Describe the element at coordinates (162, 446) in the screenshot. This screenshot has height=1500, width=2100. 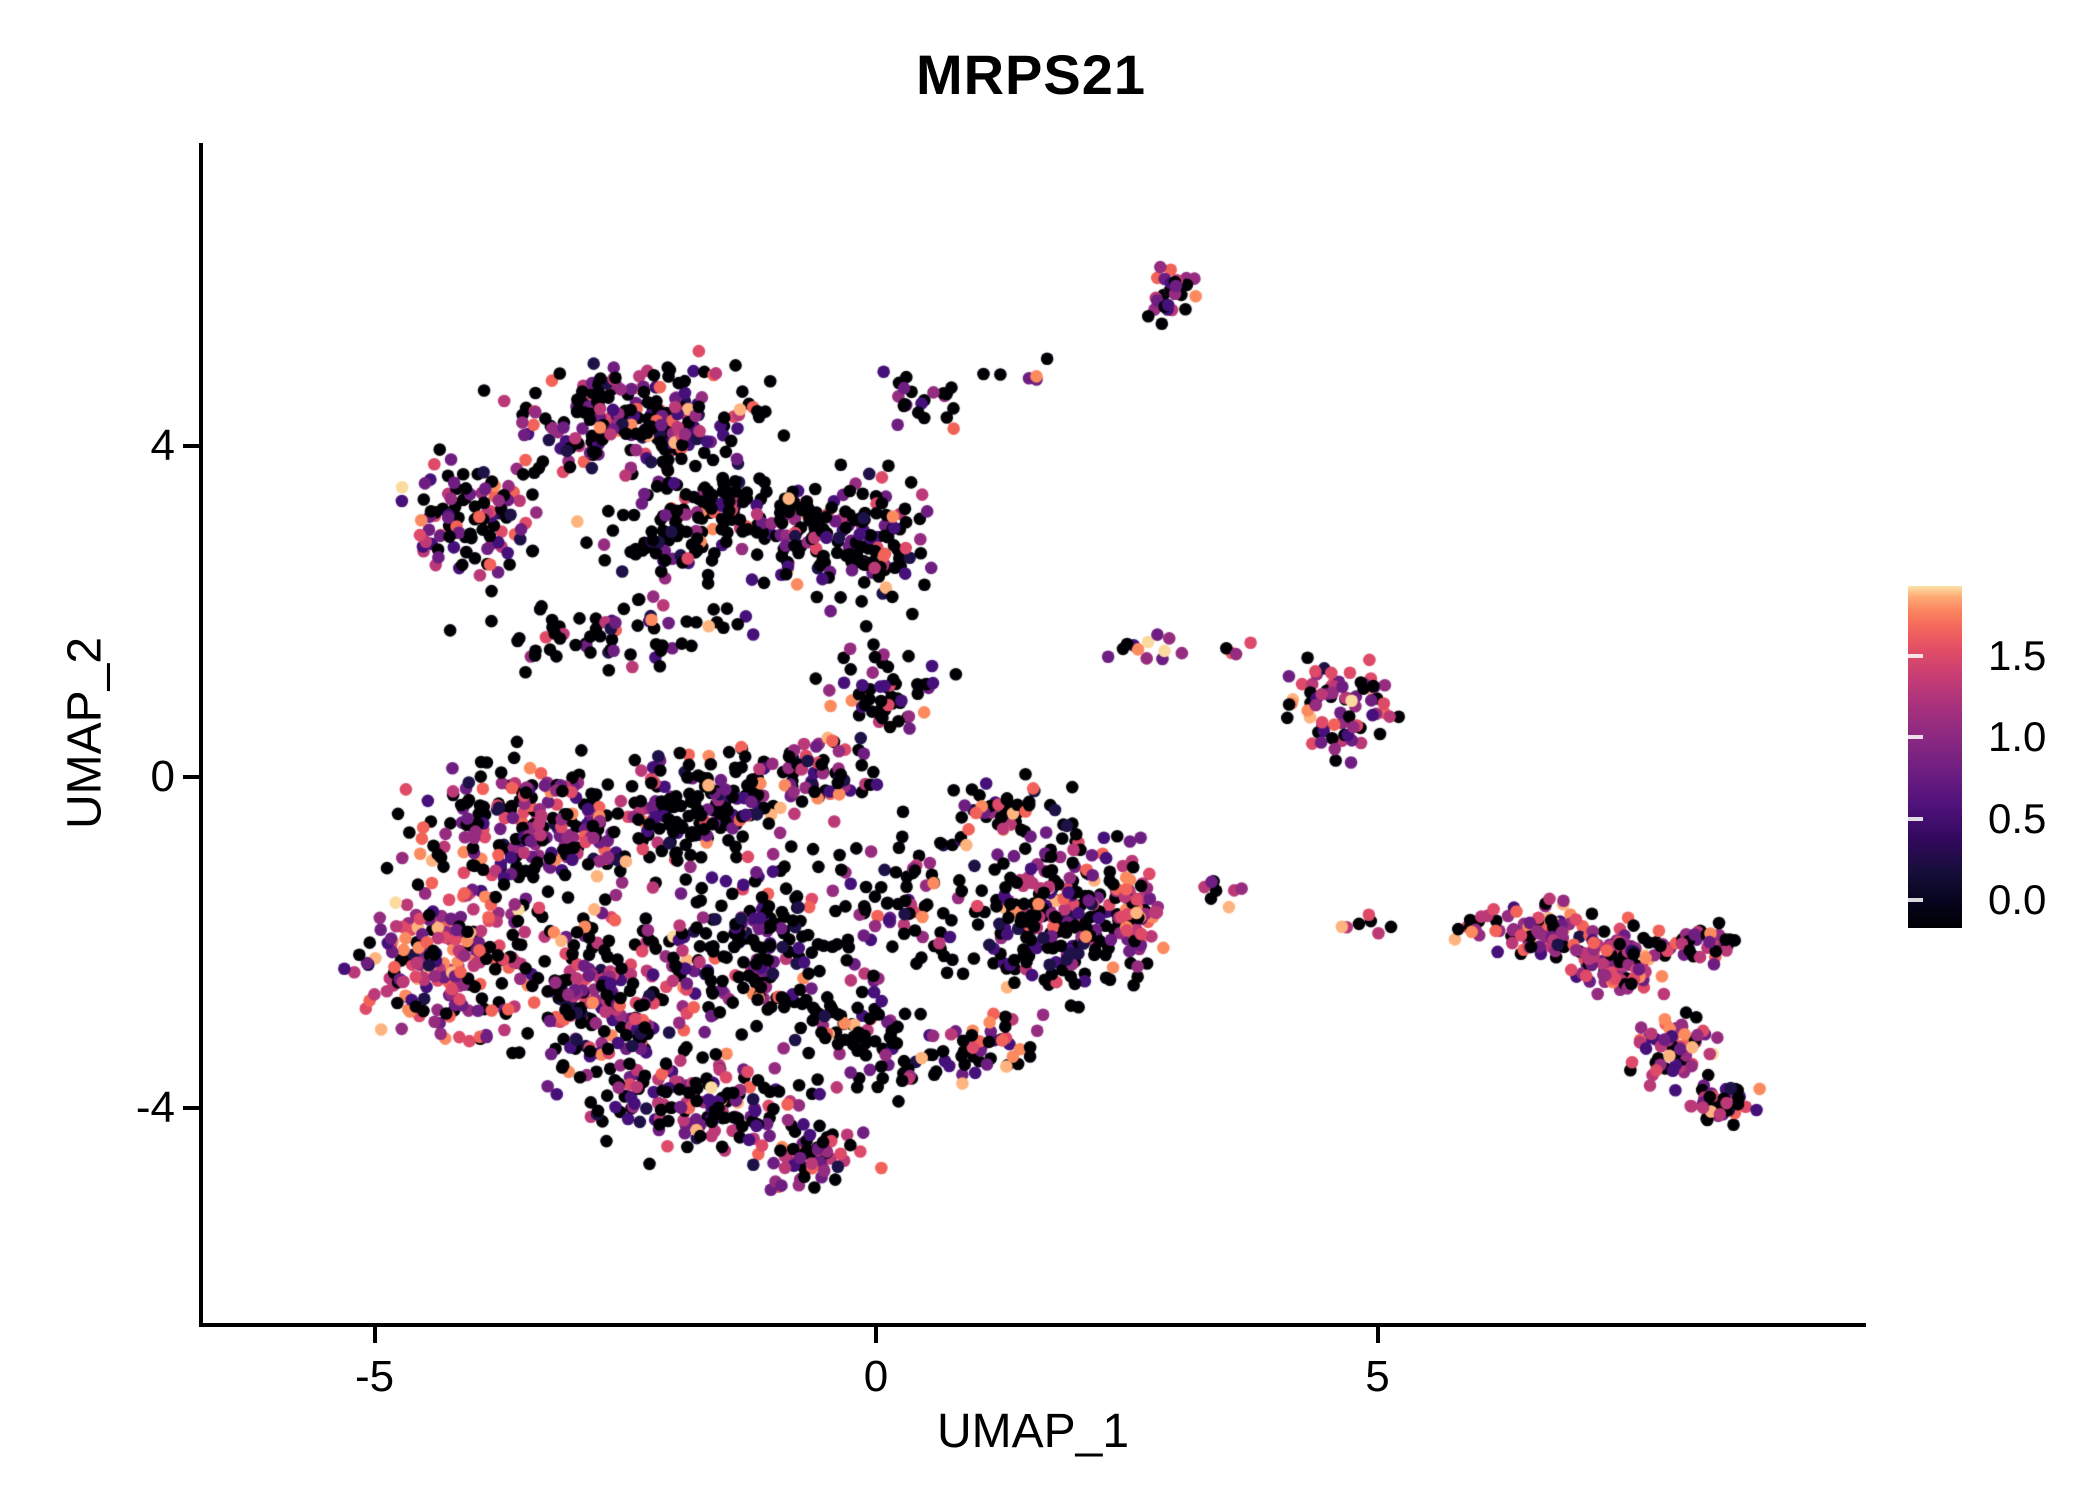
I see `y-tick-label: 4` at that location.